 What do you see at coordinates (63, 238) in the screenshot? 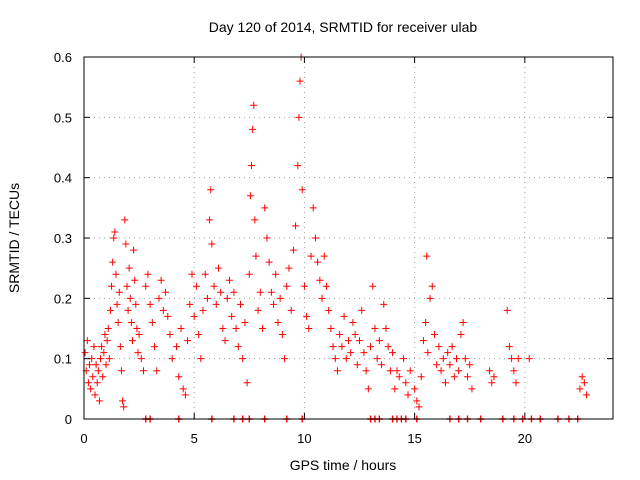
I see `y-tick-label: 0.3` at bounding box center [63, 238].